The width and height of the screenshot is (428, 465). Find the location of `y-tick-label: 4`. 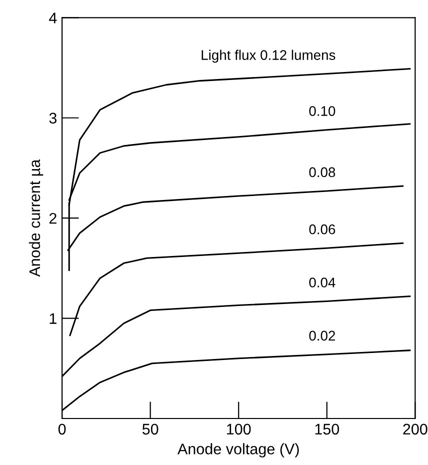

y-tick-label: 4 is located at coordinates (53, 18).